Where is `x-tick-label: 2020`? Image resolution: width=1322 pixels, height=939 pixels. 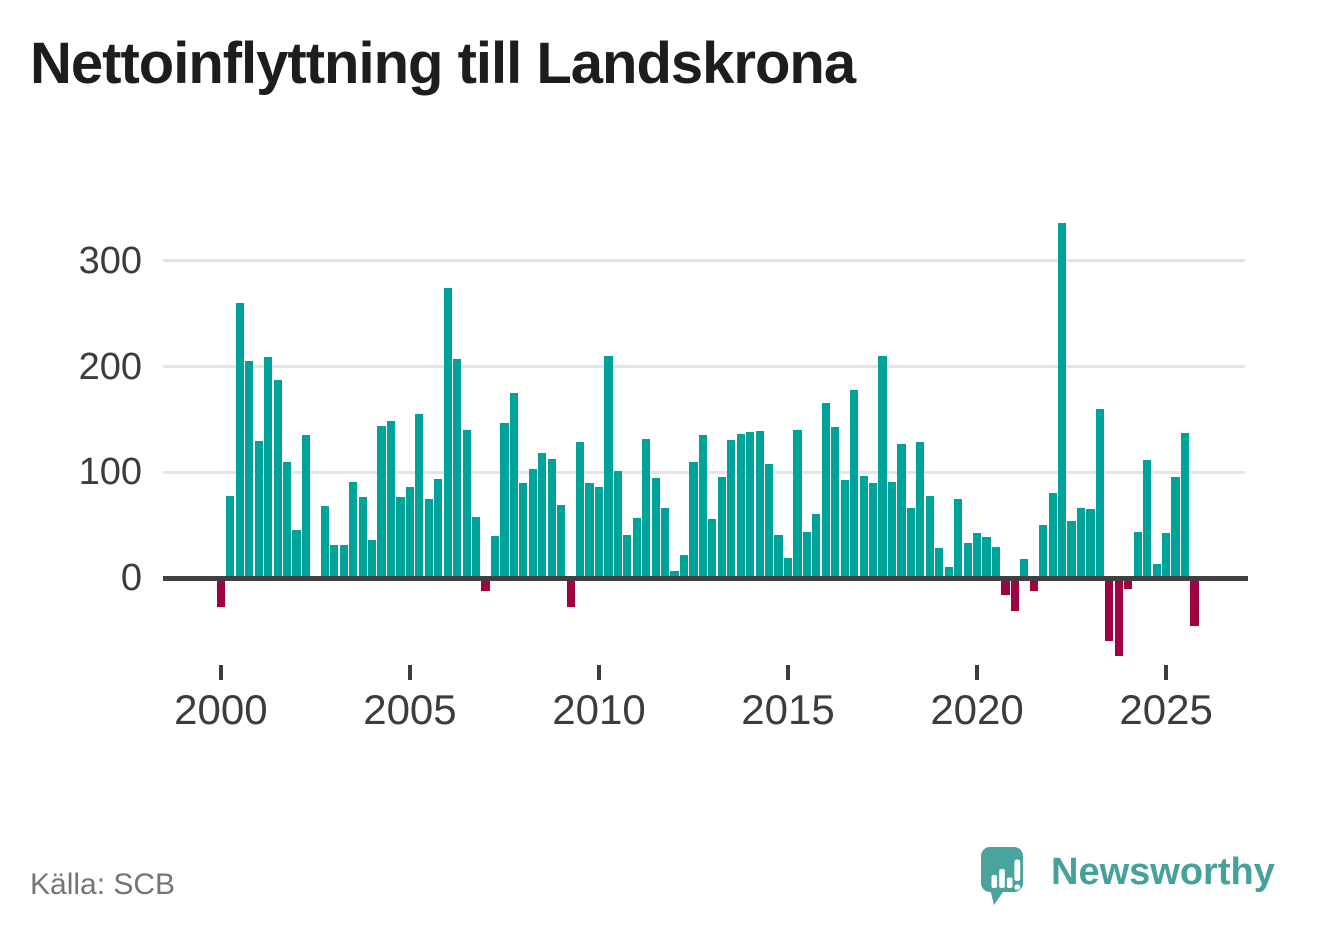 x-tick-label: 2020 is located at coordinates (977, 709).